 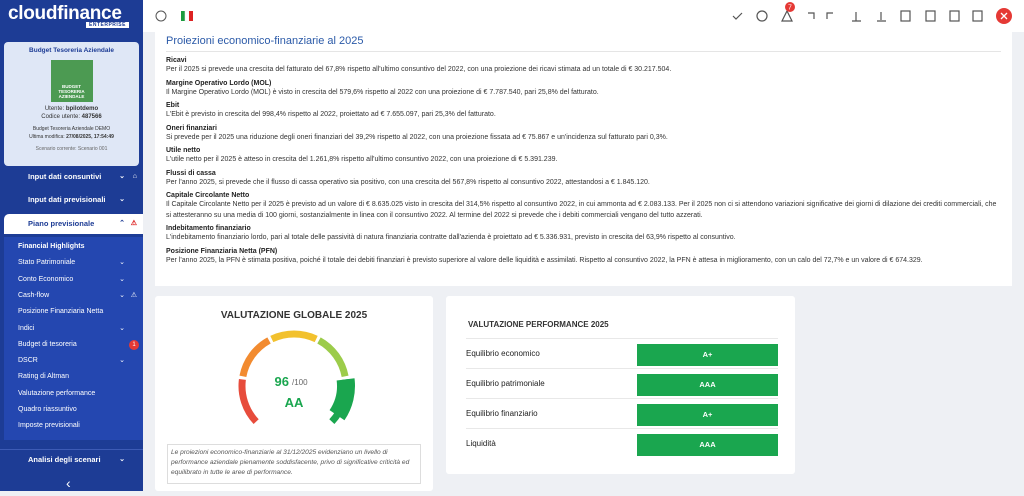 What do you see at coordinates (43, 377) in the screenshot?
I see `submenu-label: Rating di Altman` at bounding box center [43, 377].